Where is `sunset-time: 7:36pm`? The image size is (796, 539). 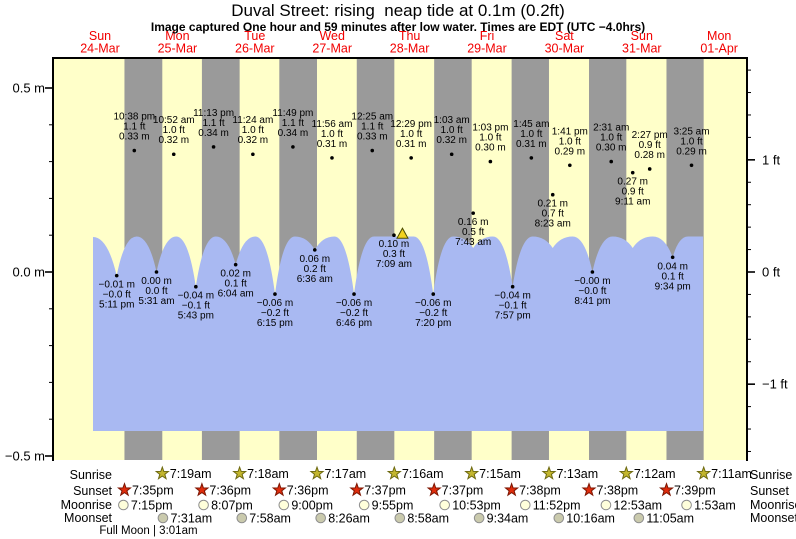 sunset-time: 7:36pm is located at coordinates (230, 491).